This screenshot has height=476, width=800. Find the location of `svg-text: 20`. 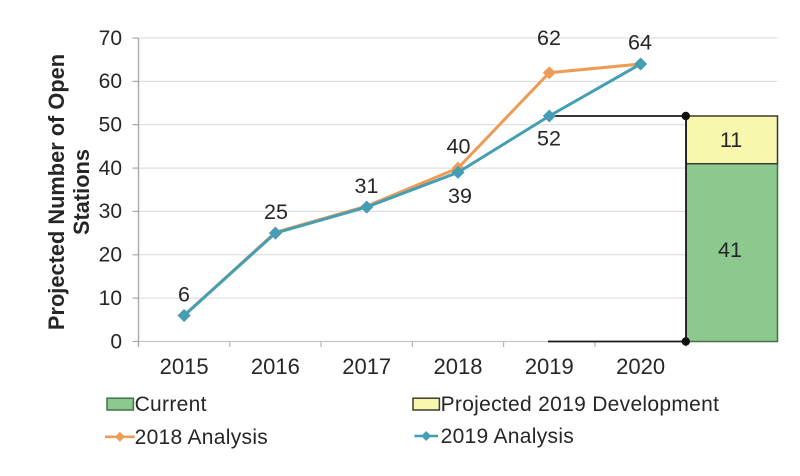

svg-text: 20 is located at coordinates (110, 255).